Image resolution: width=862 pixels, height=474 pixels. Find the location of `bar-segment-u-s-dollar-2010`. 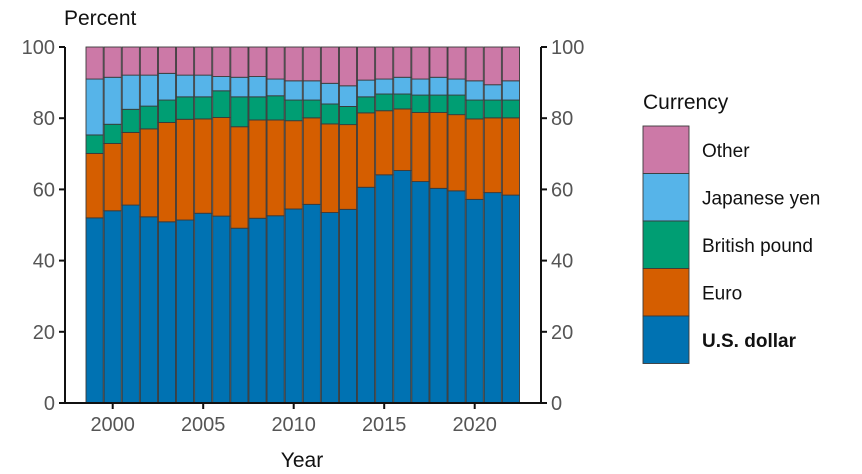

bar-segment-u-s-dollar-2010 is located at coordinates (293, 306).